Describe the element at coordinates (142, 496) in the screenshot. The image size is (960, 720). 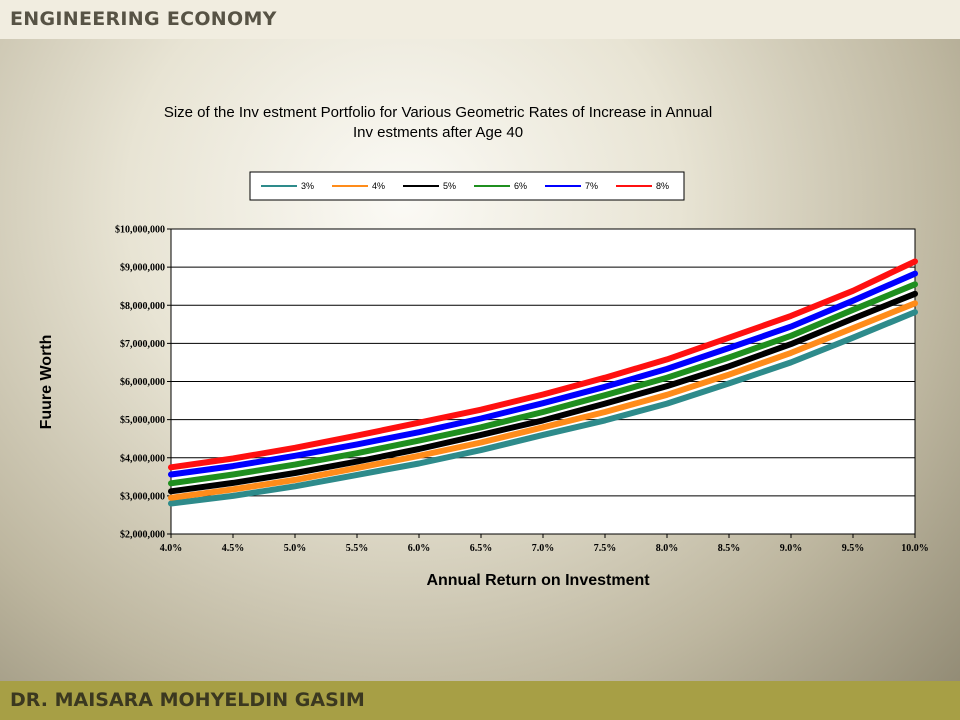
I see `y-tick-label: $3,000,000` at that location.